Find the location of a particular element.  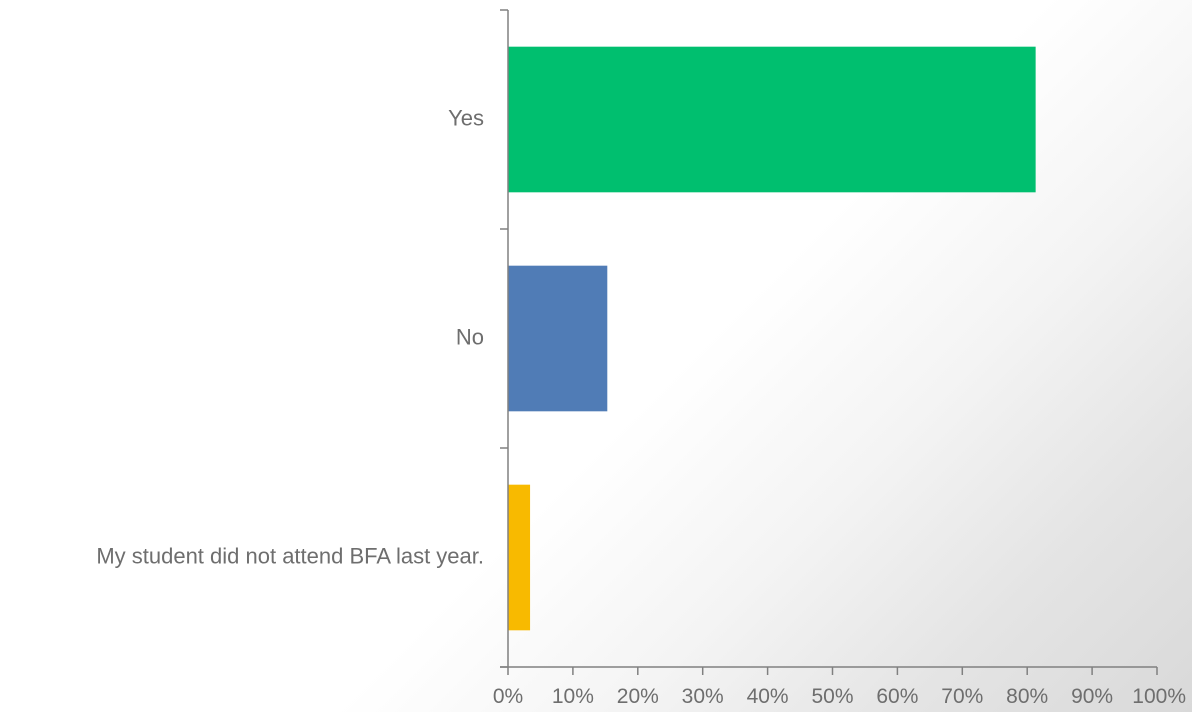

x-tick-label-10: 100% is located at coordinates (1159, 696).